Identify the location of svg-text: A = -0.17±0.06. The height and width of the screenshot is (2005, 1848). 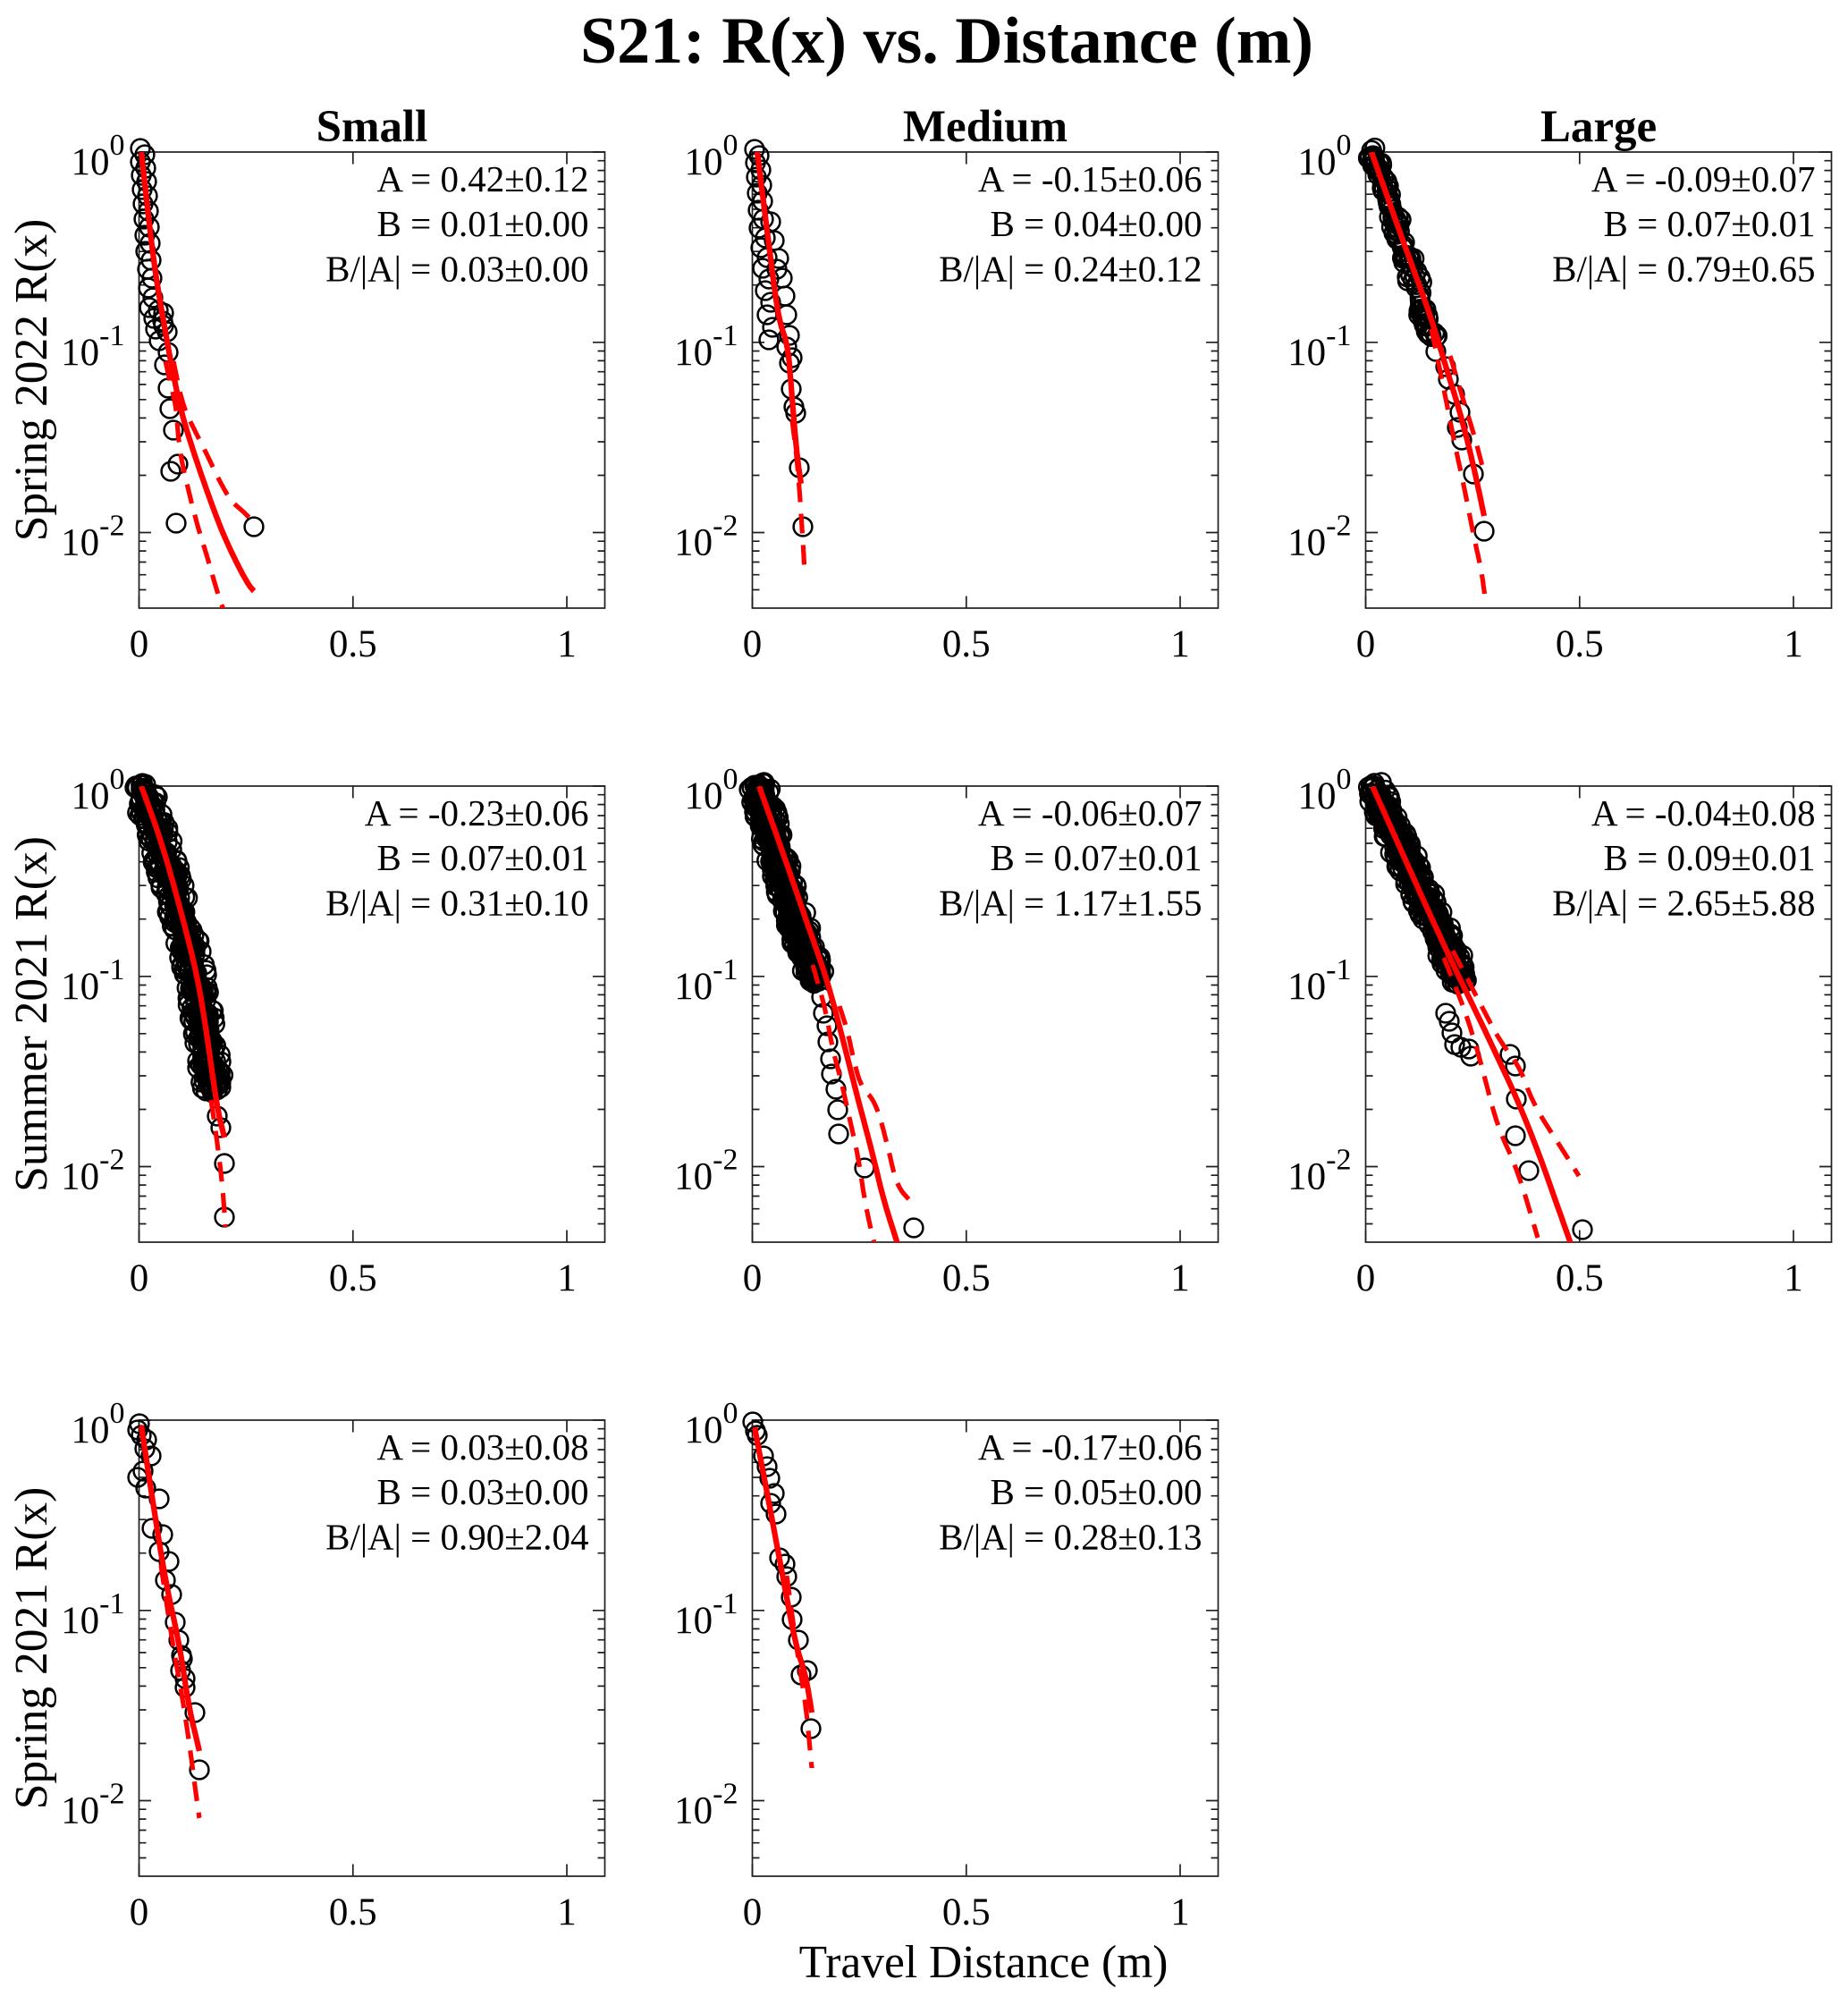
(1090, 1447).